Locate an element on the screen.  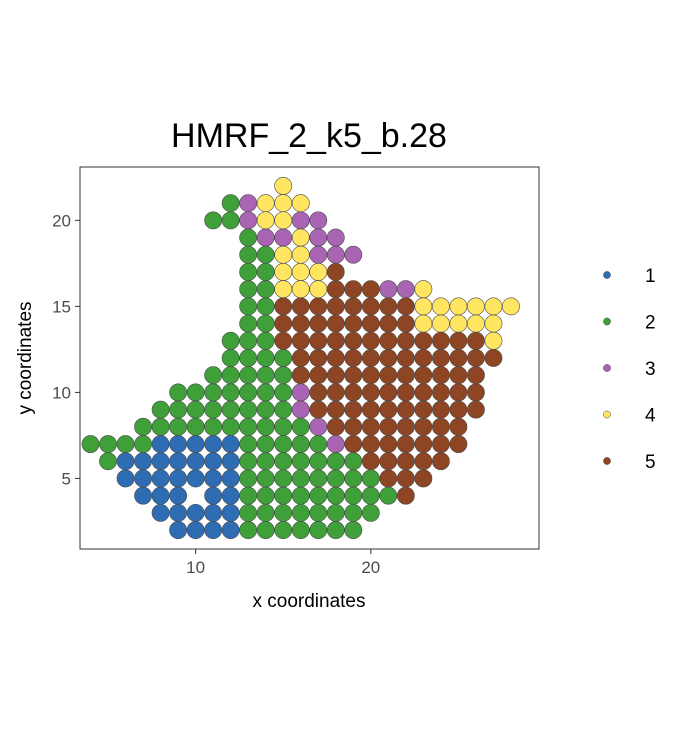
x-axis: 10 20 is located at coordinates (283, 563).